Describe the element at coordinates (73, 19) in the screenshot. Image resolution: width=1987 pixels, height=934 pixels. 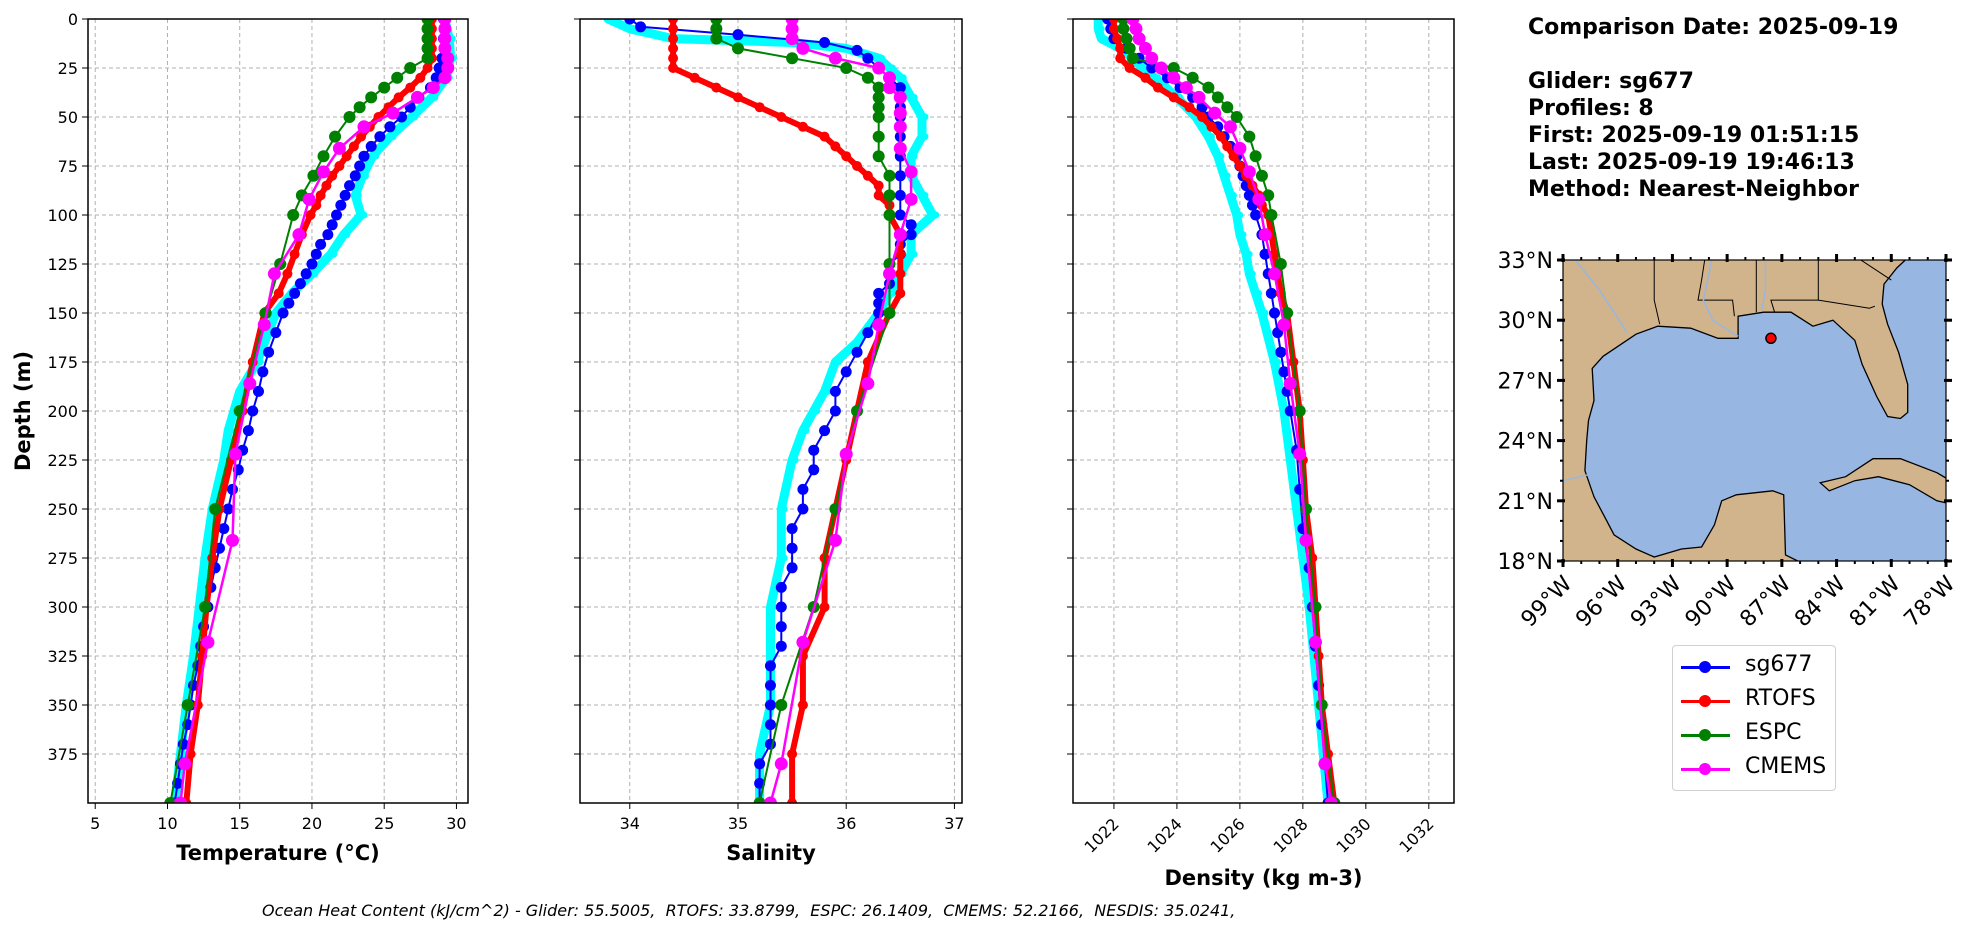
I see `y-tick-label: 0` at that location.